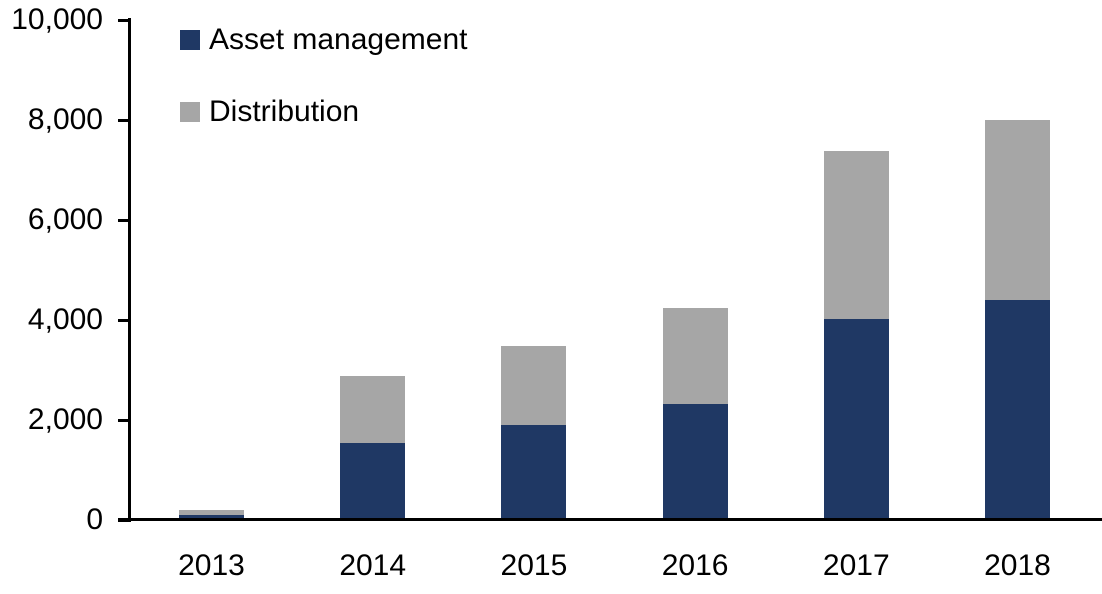 The width and height of the screenshot is (1102, 594). Describe the element at coordinates (373, 565) in the screenshot. I see `x-tick-label-2014: 2014` at that location.